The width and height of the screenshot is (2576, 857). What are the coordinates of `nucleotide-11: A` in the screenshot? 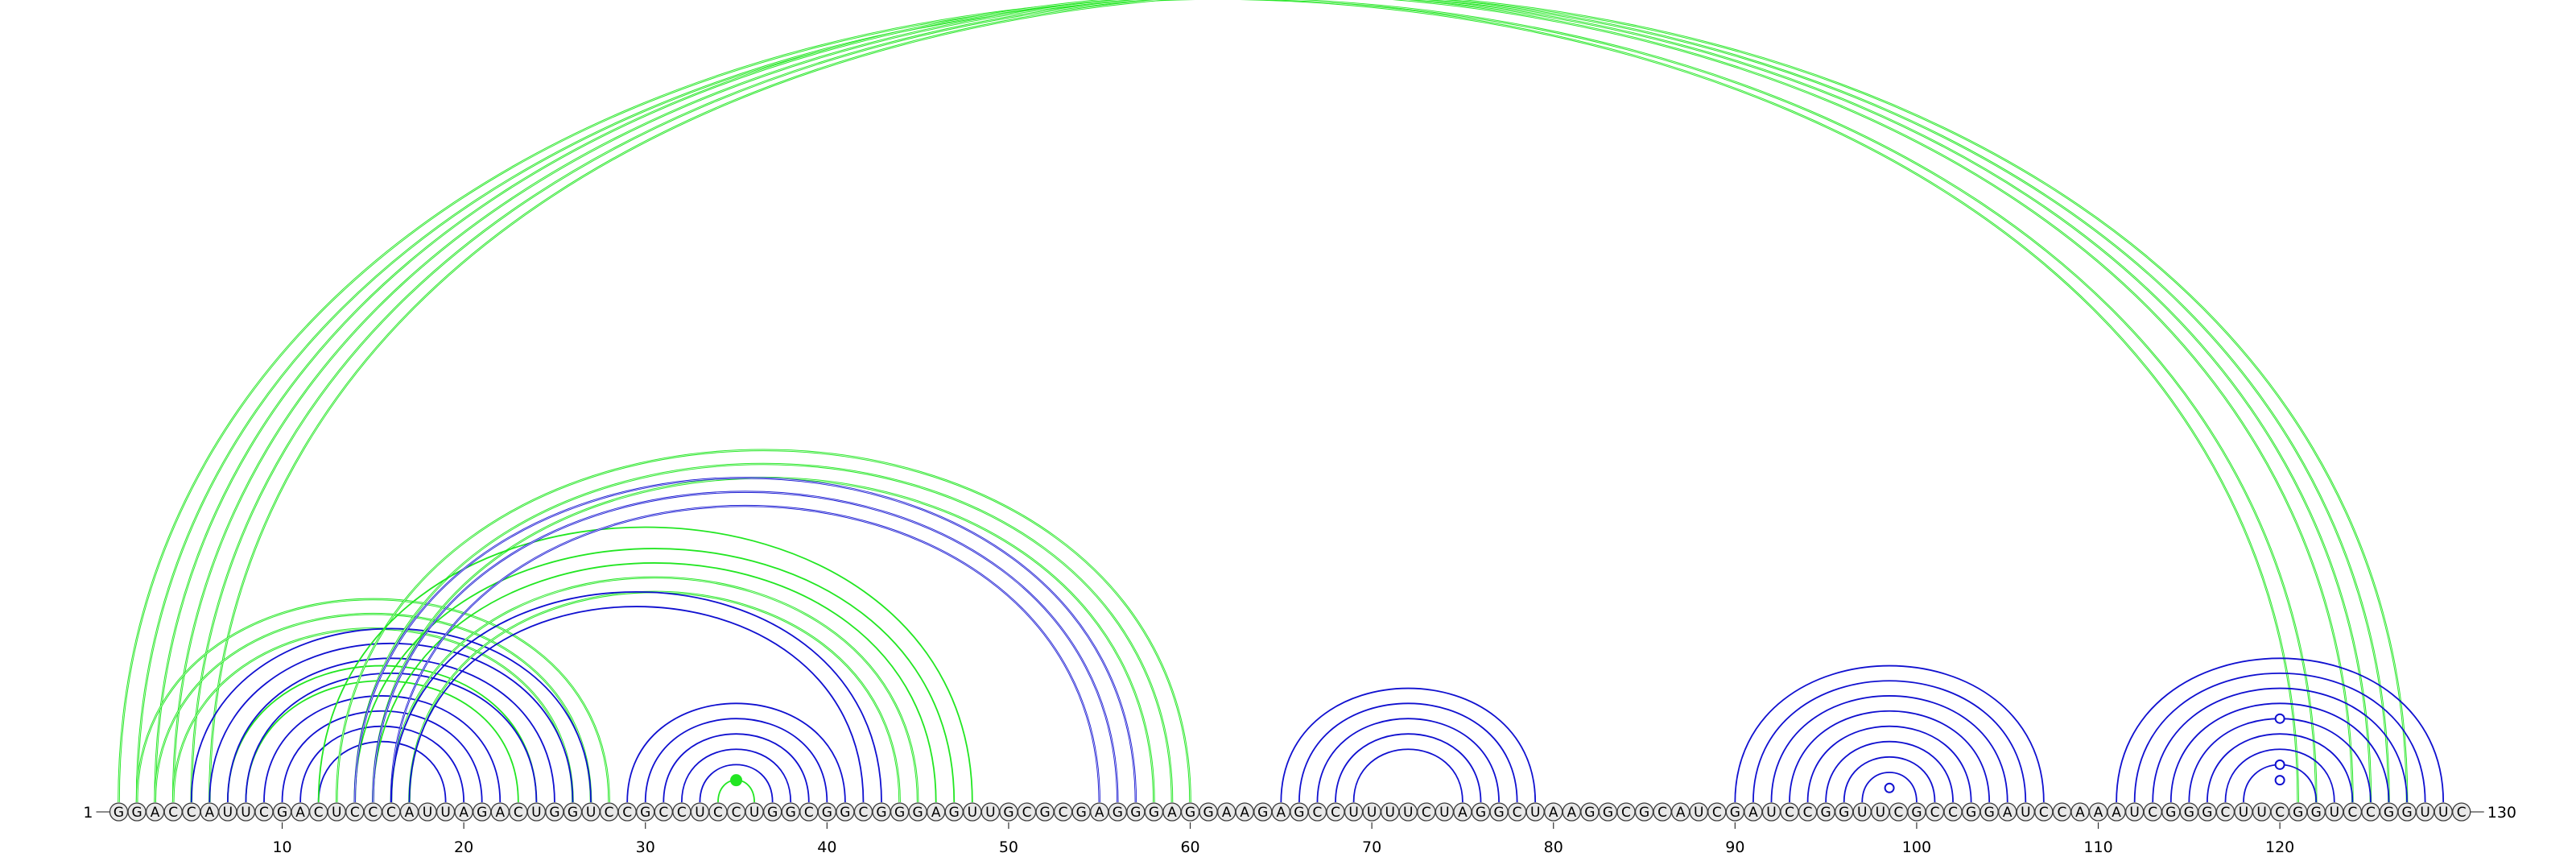 It's located at (300, 812).